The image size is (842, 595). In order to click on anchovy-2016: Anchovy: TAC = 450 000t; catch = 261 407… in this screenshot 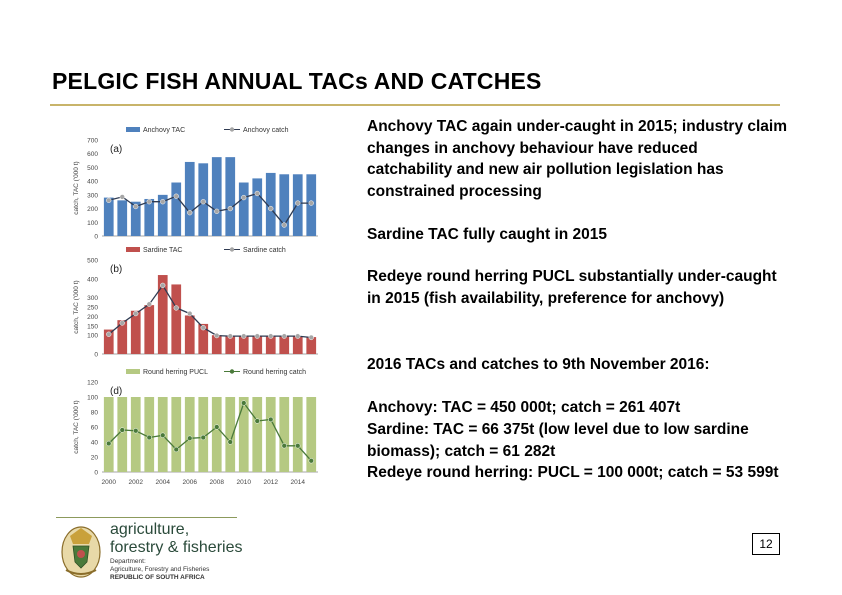, I will do `click(524, 407)`.